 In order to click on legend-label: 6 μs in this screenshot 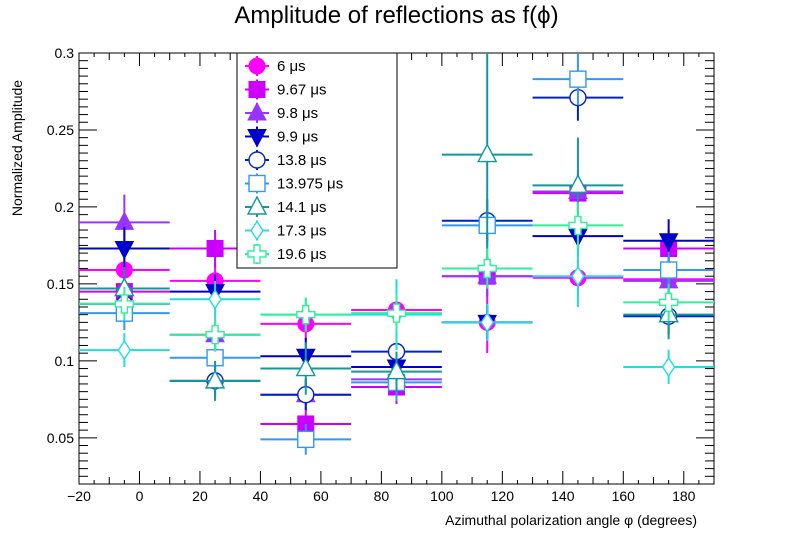, I will do `click(291, 66)`.